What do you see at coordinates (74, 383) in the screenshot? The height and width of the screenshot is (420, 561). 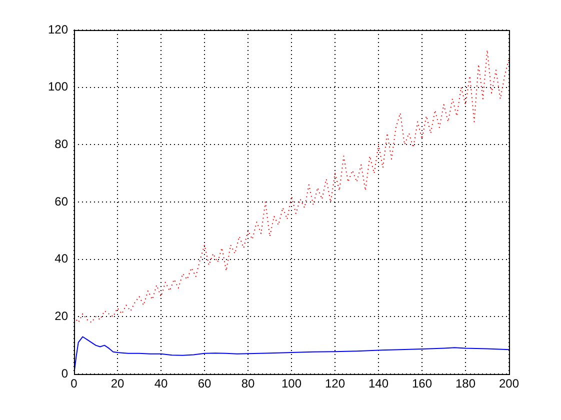 I see `x-tick-label: 0` at bounding box center [74, 383].